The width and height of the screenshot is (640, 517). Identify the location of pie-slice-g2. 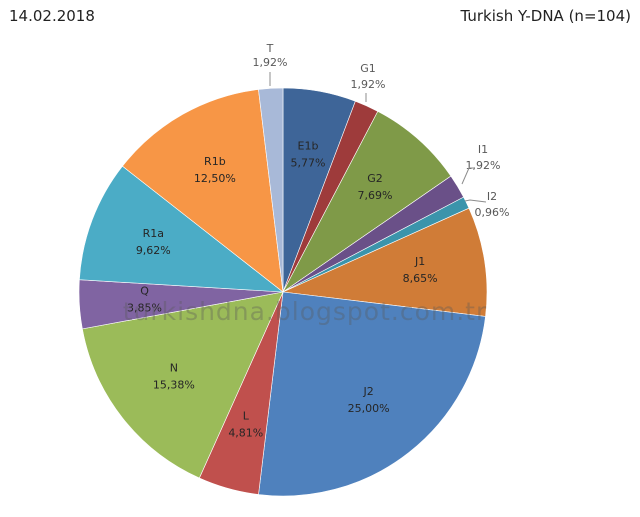
(367, 201).